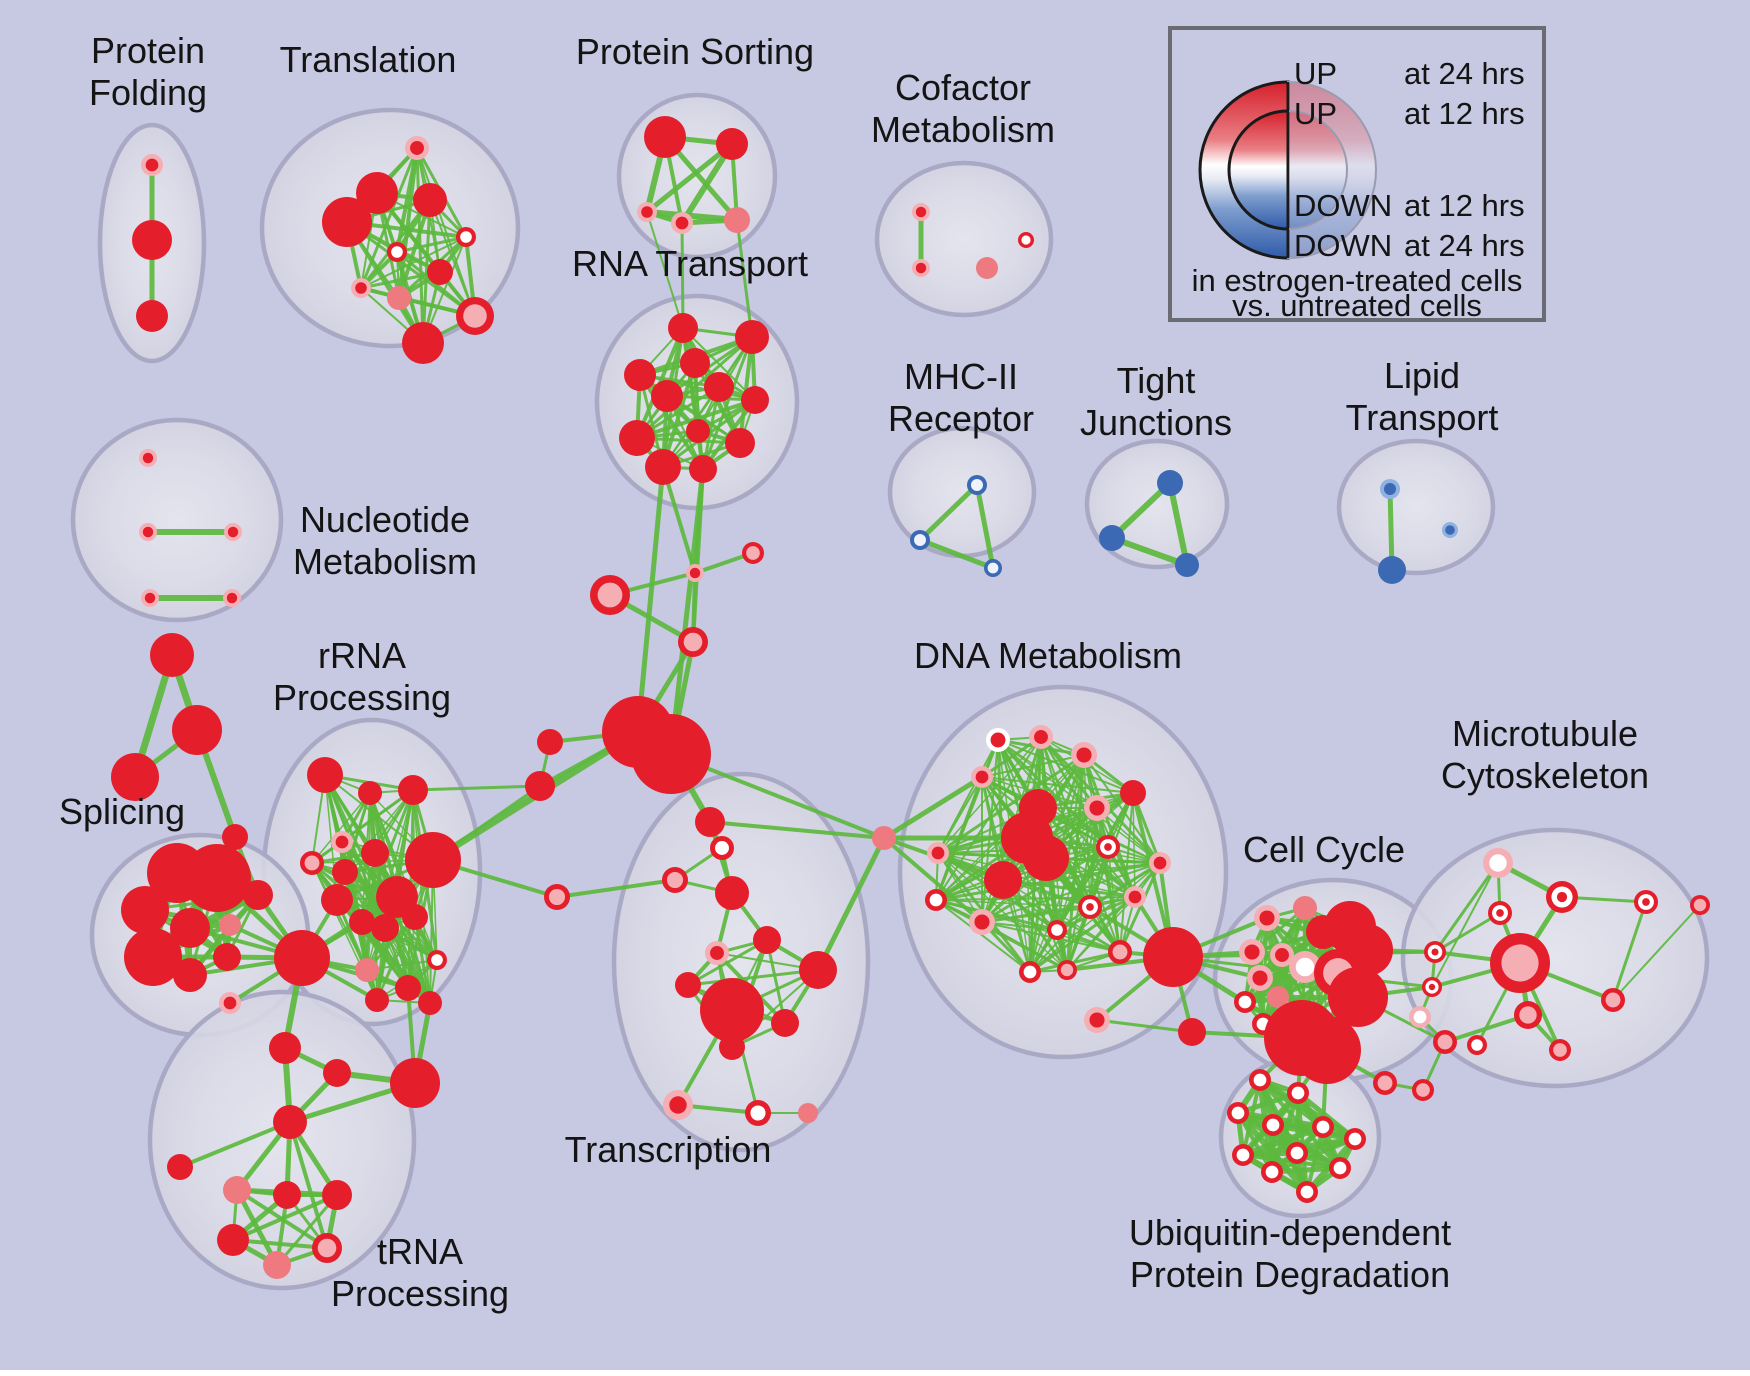 The height and width of the screenshot is (1376, 1750). I want to click on legend-time-2: at 12 hrs, so click(1464, 205).